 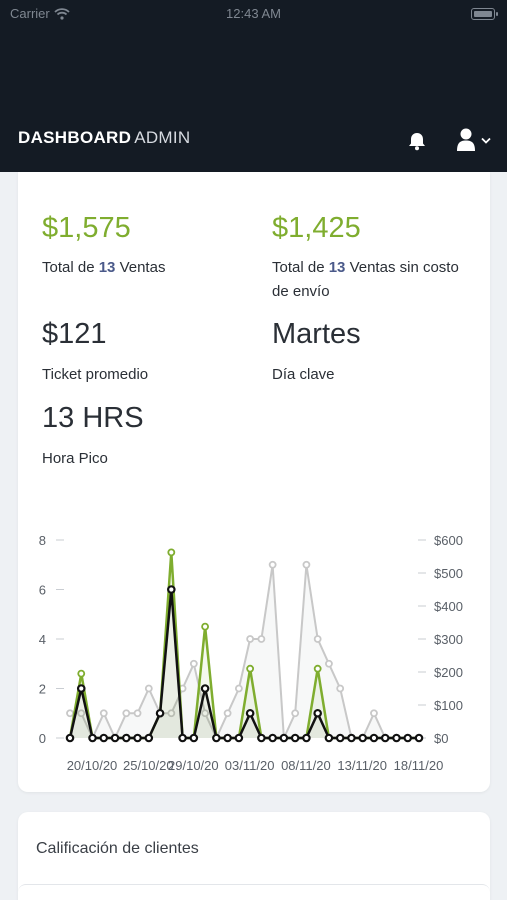 What do you see at coordinates (448, 705) in the screenshot?
I see `y-right-tick-label: $100` at bounding box center [448, 705].